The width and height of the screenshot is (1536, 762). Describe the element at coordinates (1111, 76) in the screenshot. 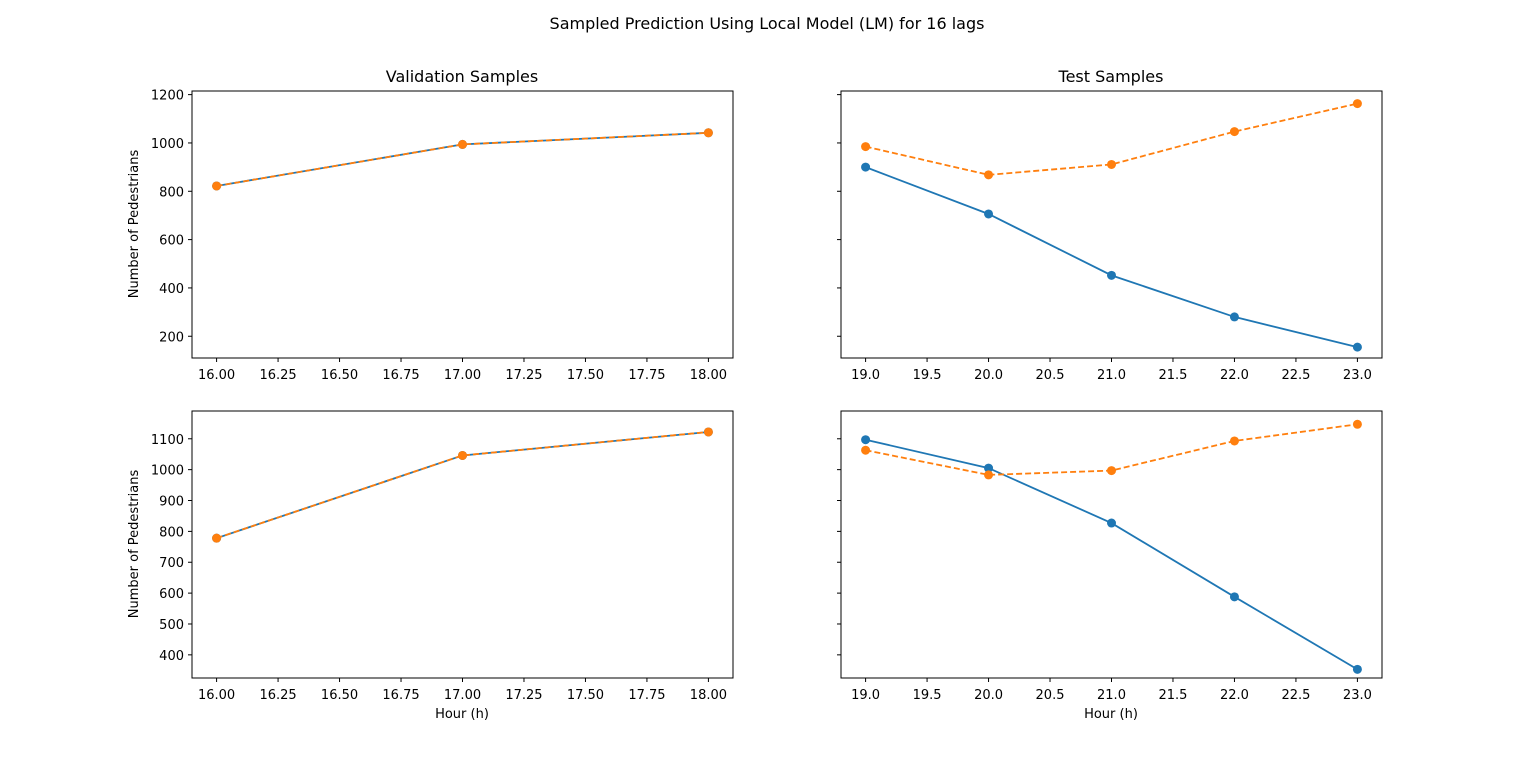

I see `subplot-title-test: Test Samples` at that location.